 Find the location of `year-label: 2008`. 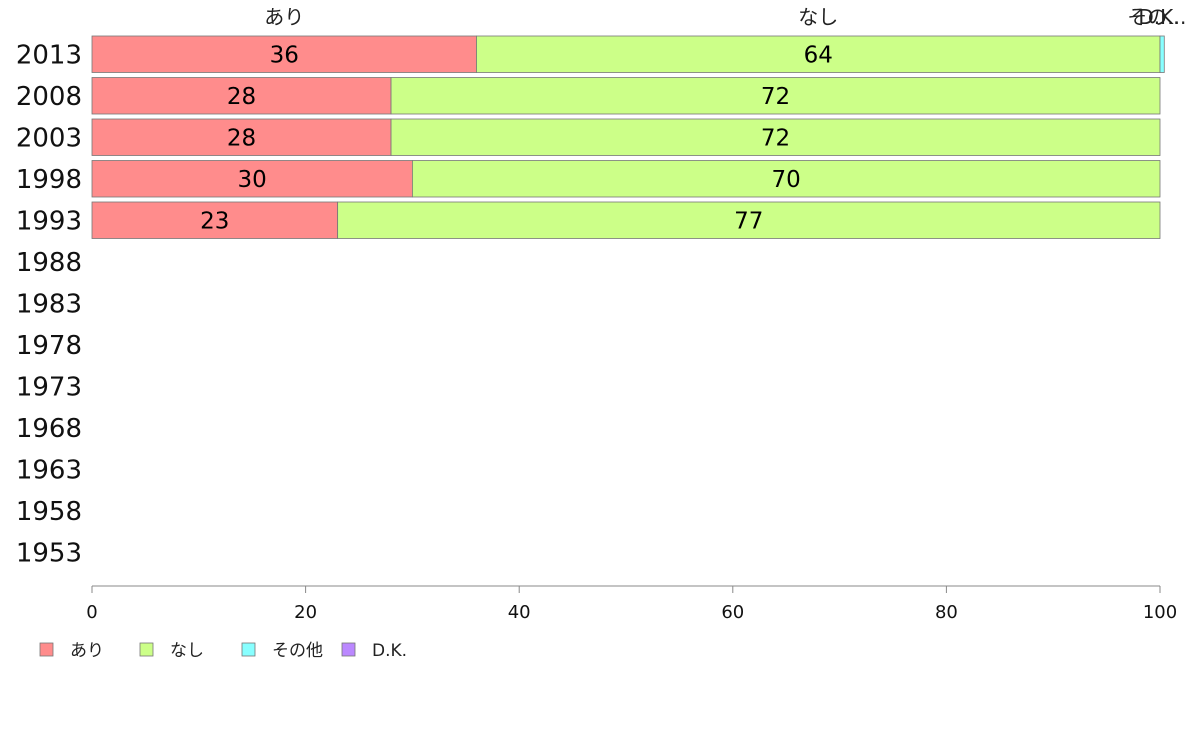

year-label: 2008 is located at coordinates (49, 97).